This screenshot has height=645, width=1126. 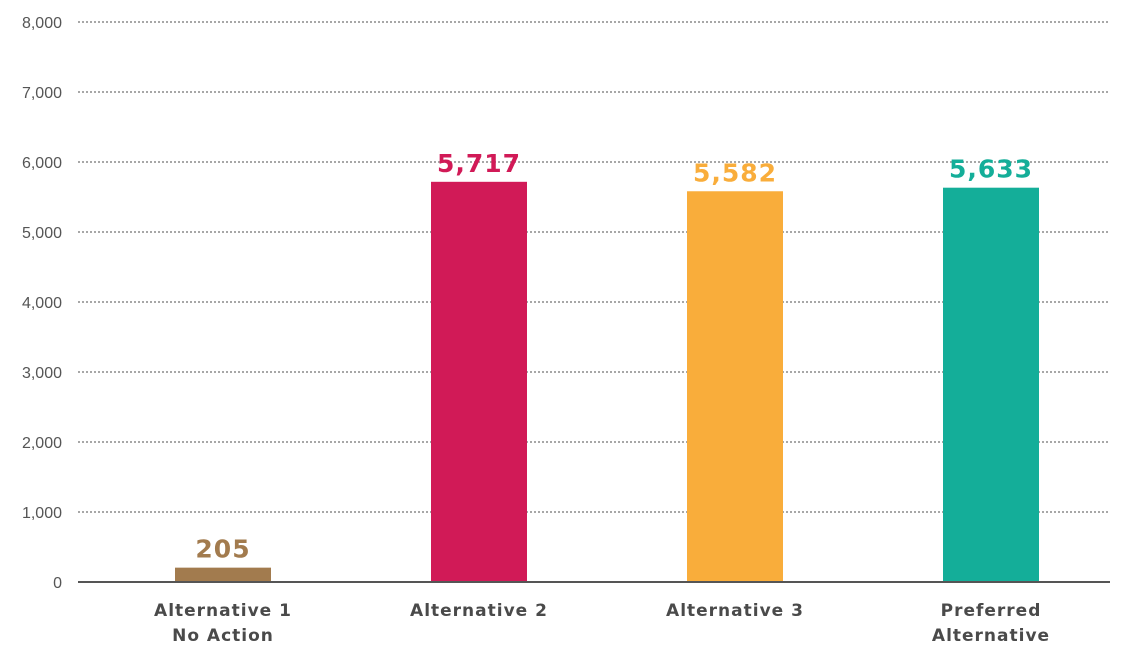 I want to click on y-tick-label: 6,000, so click(x=42, y=163).